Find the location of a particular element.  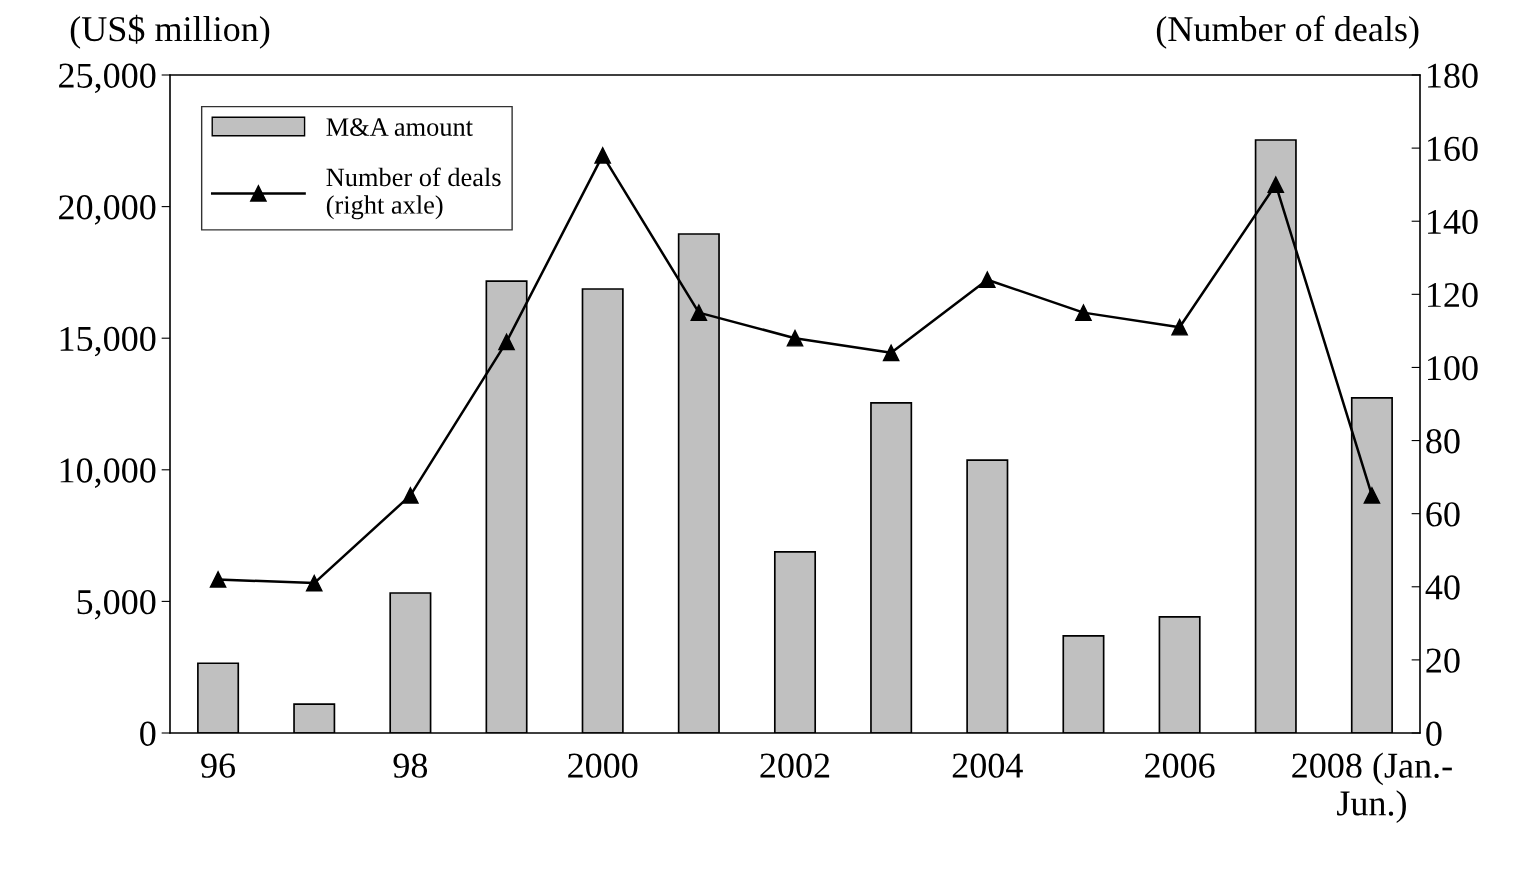

y-tick-label: 15,000 is located at coordinates (108, 341).